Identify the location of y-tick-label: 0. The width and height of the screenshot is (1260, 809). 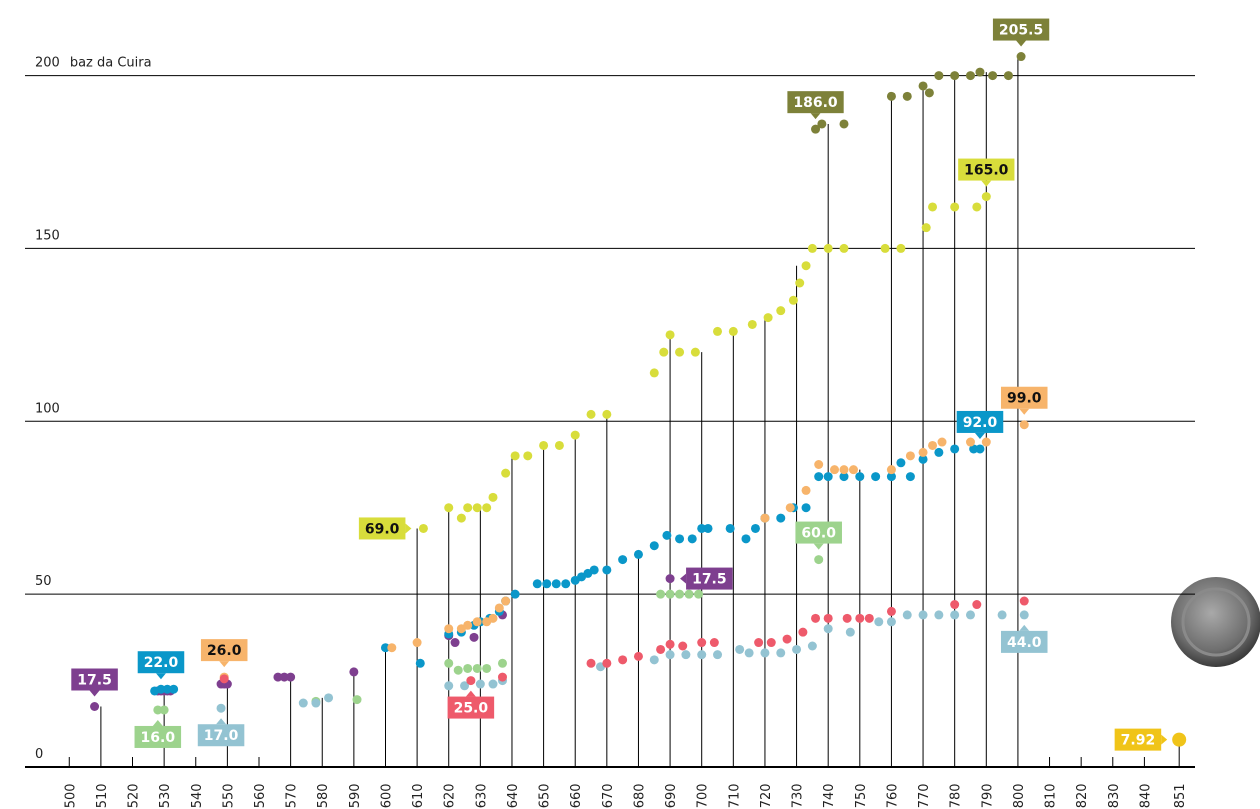
(39, 754).